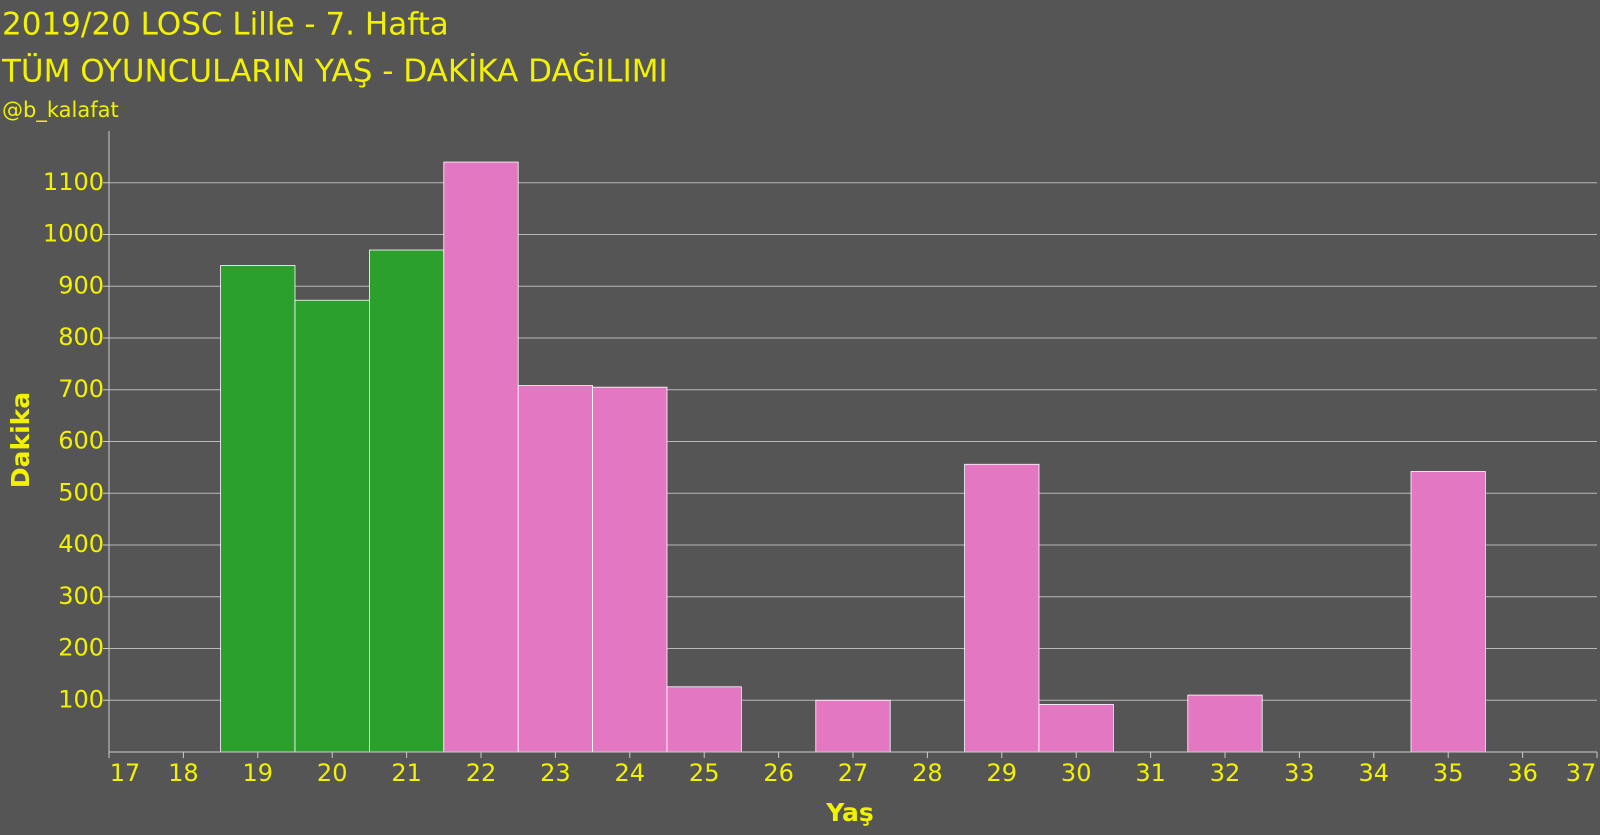 The width and height of the screenshot is (1600, 835). What do you see at coordinates (81, 596) in the screenshot?
I see `y-tick-label: 300` at bounding box center [81, 596].